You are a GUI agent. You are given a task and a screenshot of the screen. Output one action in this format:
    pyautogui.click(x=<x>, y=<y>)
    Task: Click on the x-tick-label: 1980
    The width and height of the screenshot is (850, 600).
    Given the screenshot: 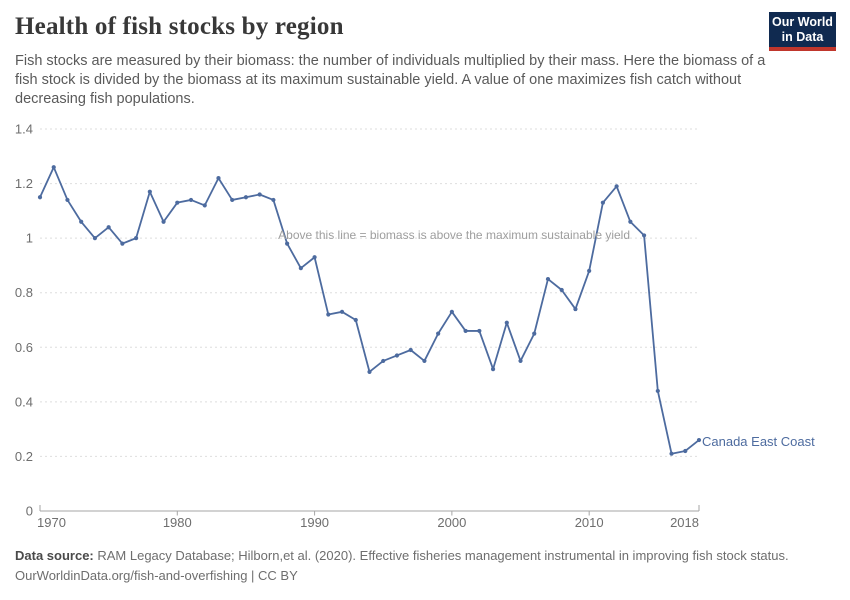 What is the action you would take?
    pyautogui.click(x=177, y=522)
    